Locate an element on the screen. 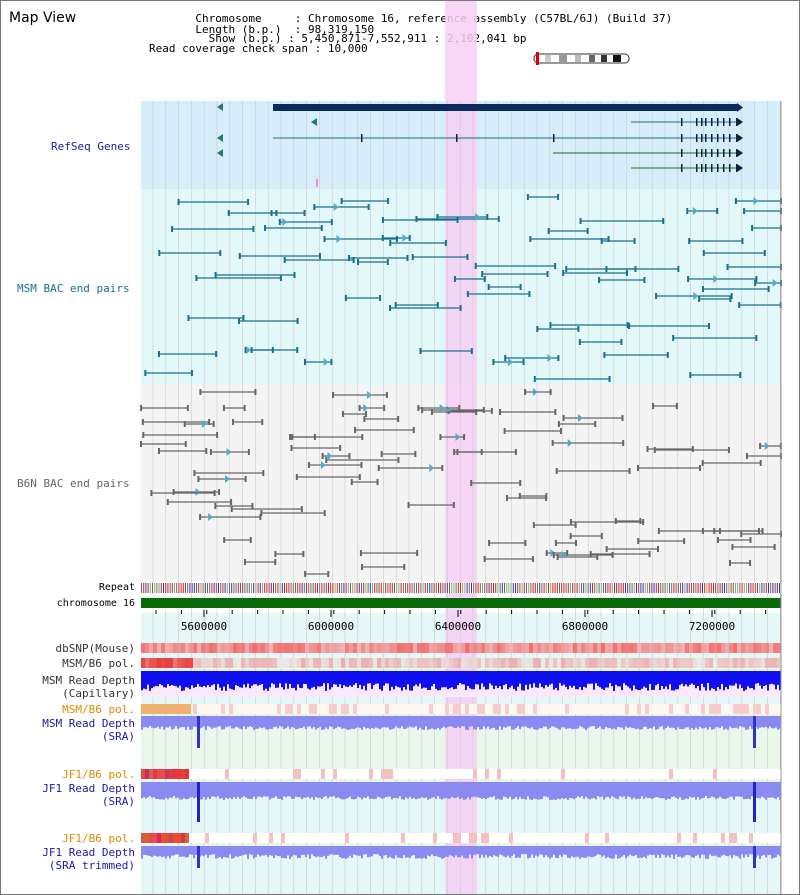 The height and width of the screenshot is (895, 800). axis-tick-label: 6000000 is located at coordinates (331, 626).